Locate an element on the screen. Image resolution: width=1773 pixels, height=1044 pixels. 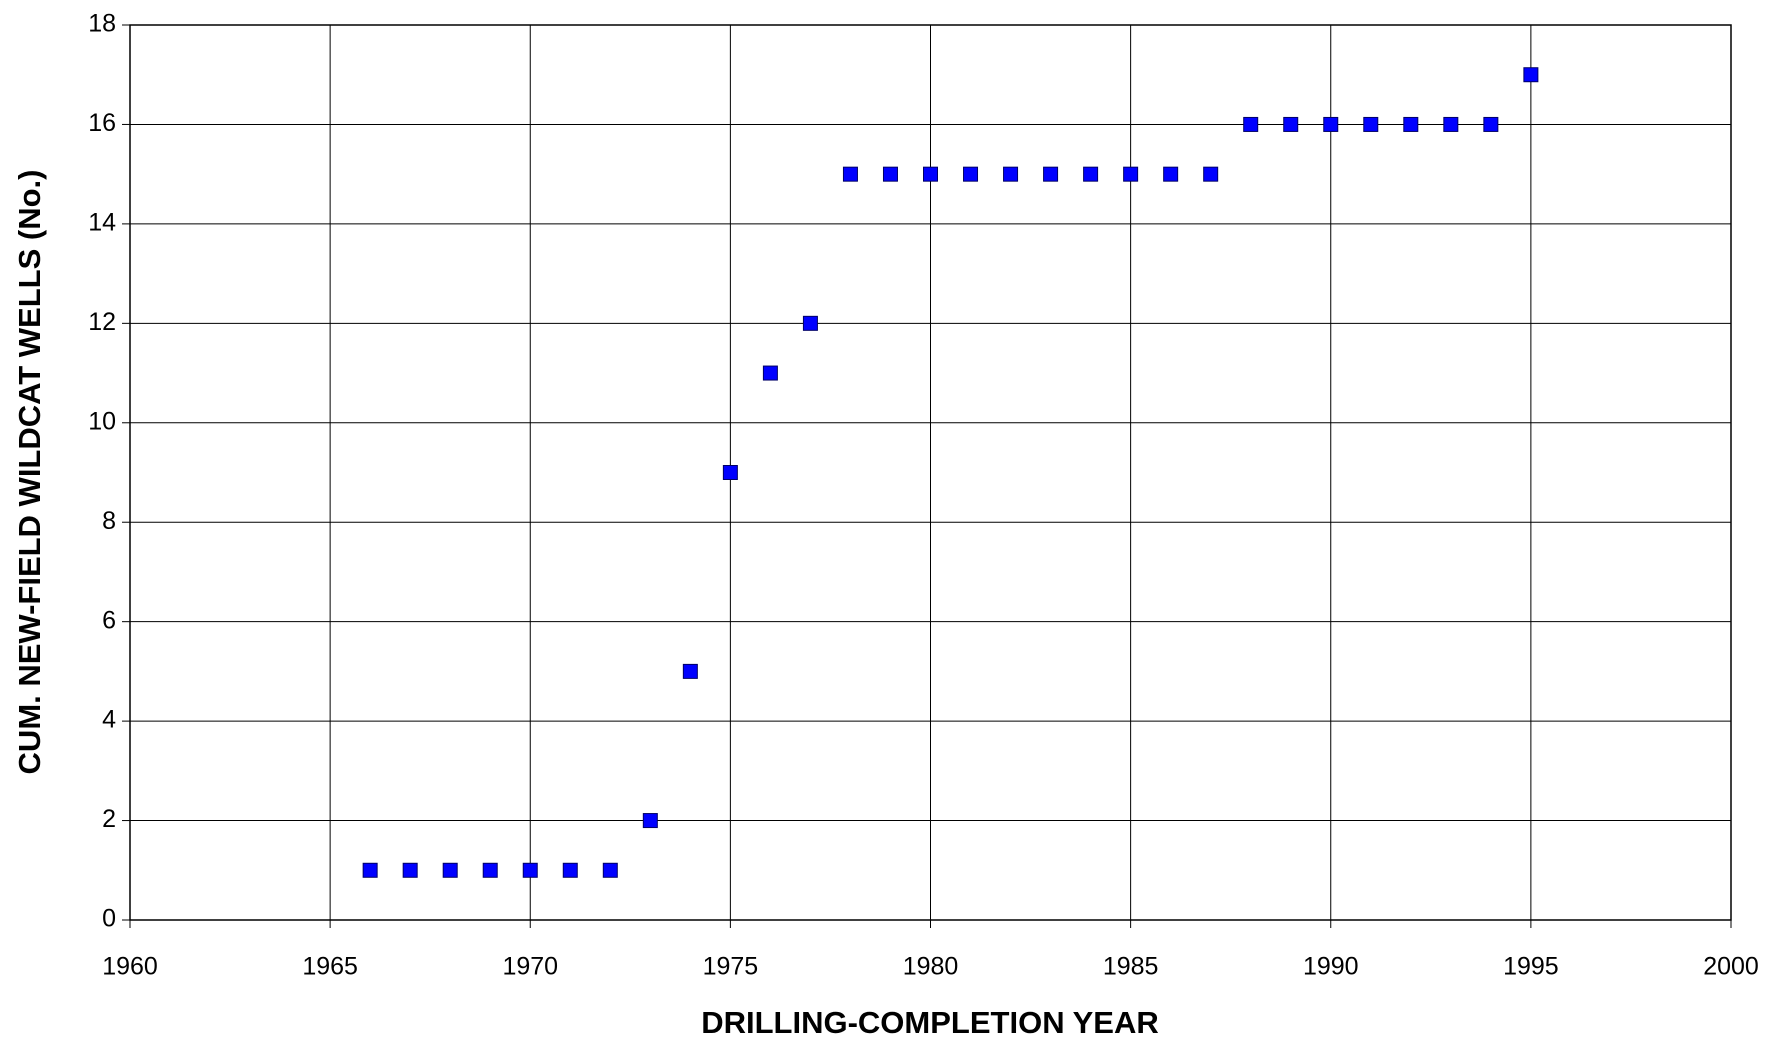
x-tick-label: 1985 is located at coordinates (1131, 967).